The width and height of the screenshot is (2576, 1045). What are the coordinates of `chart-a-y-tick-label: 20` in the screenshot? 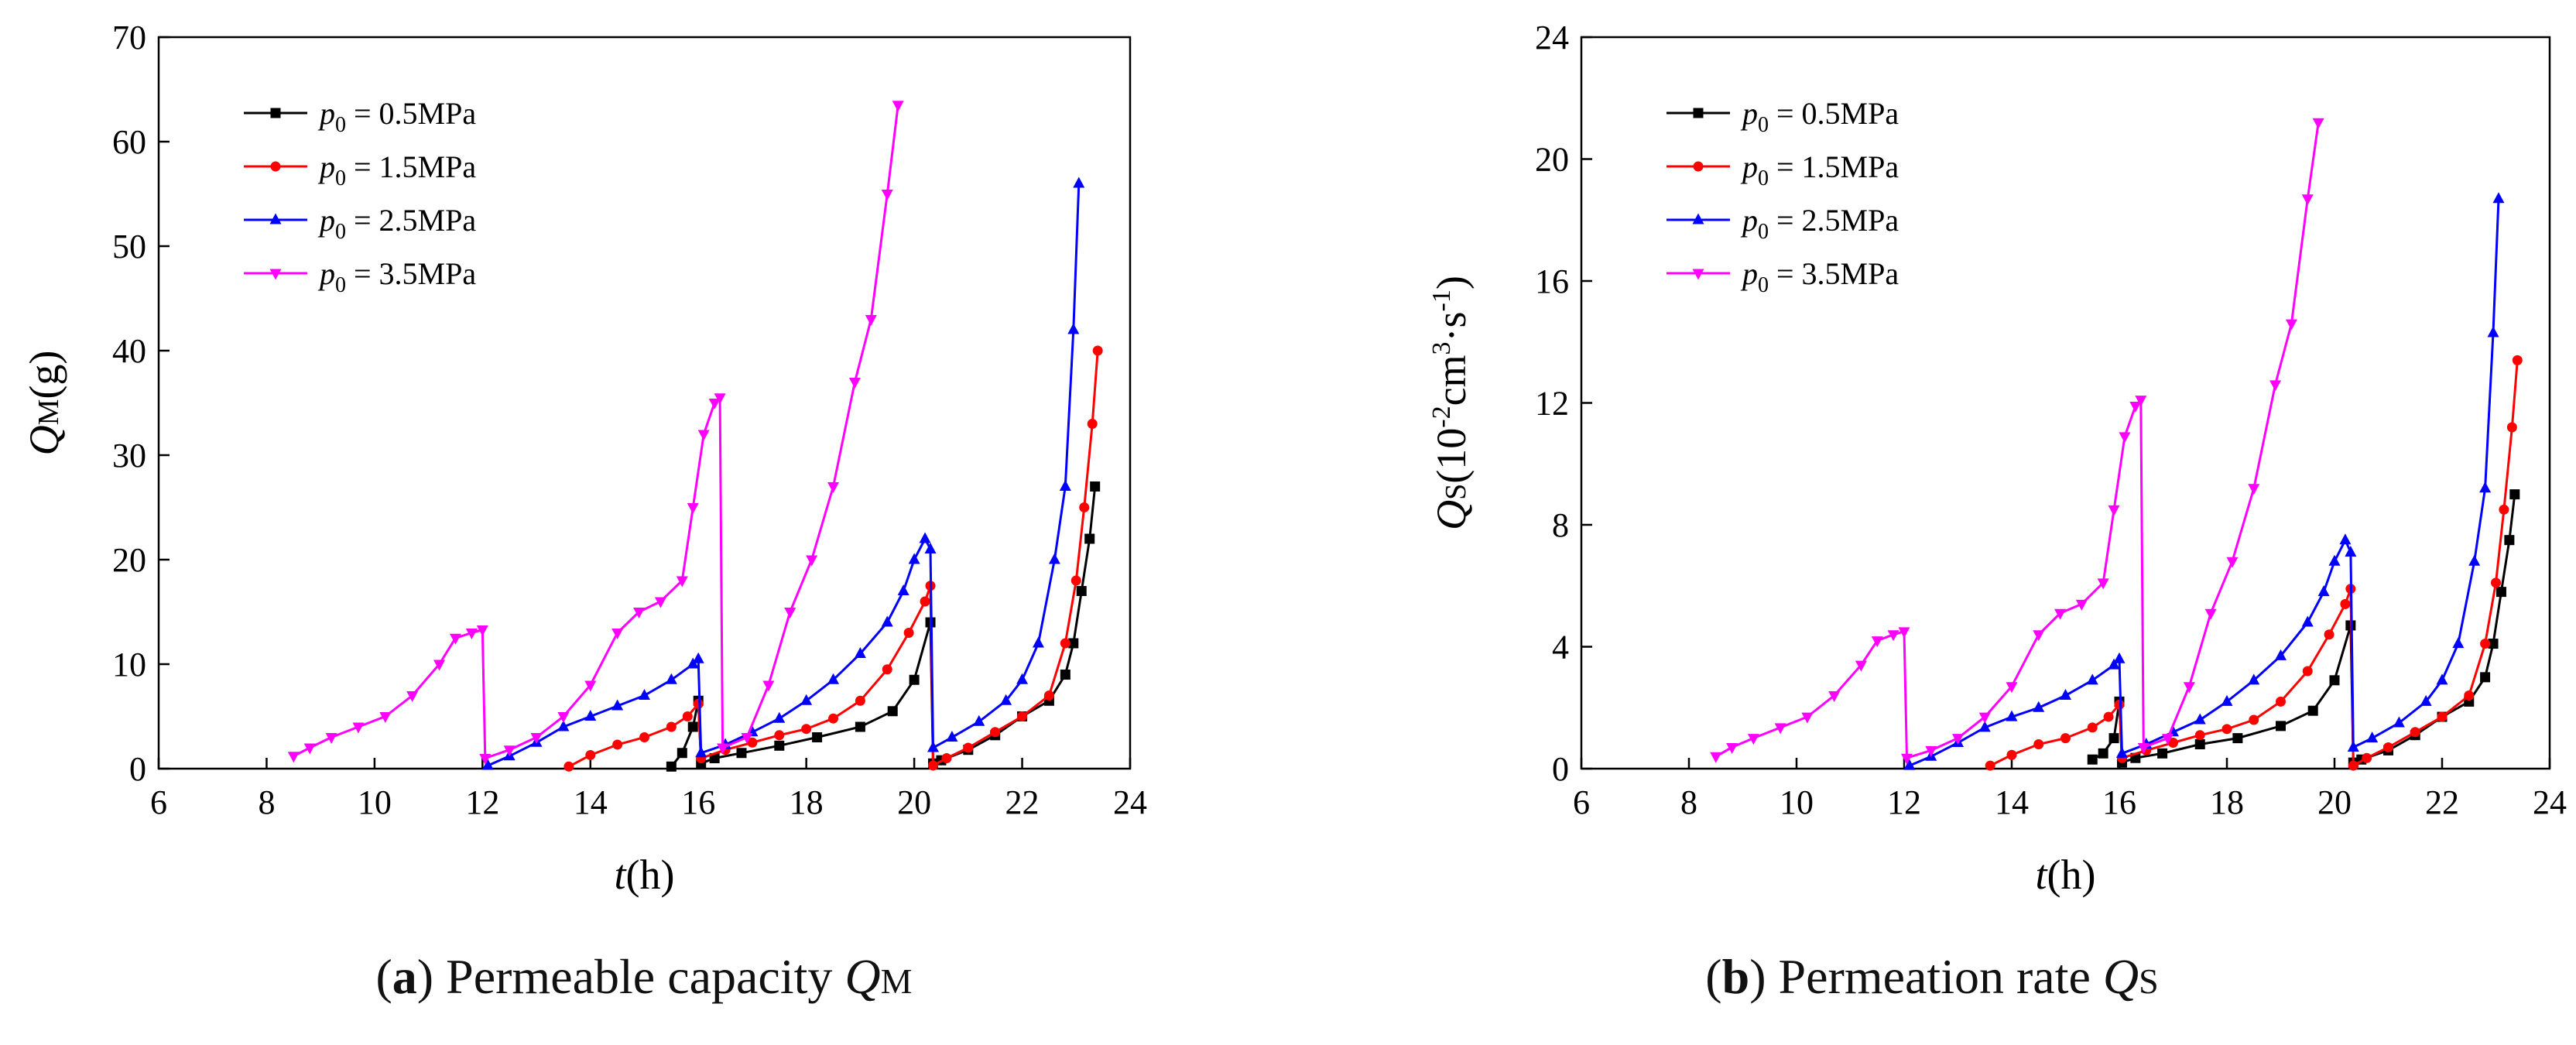 It's located at (129, 560).